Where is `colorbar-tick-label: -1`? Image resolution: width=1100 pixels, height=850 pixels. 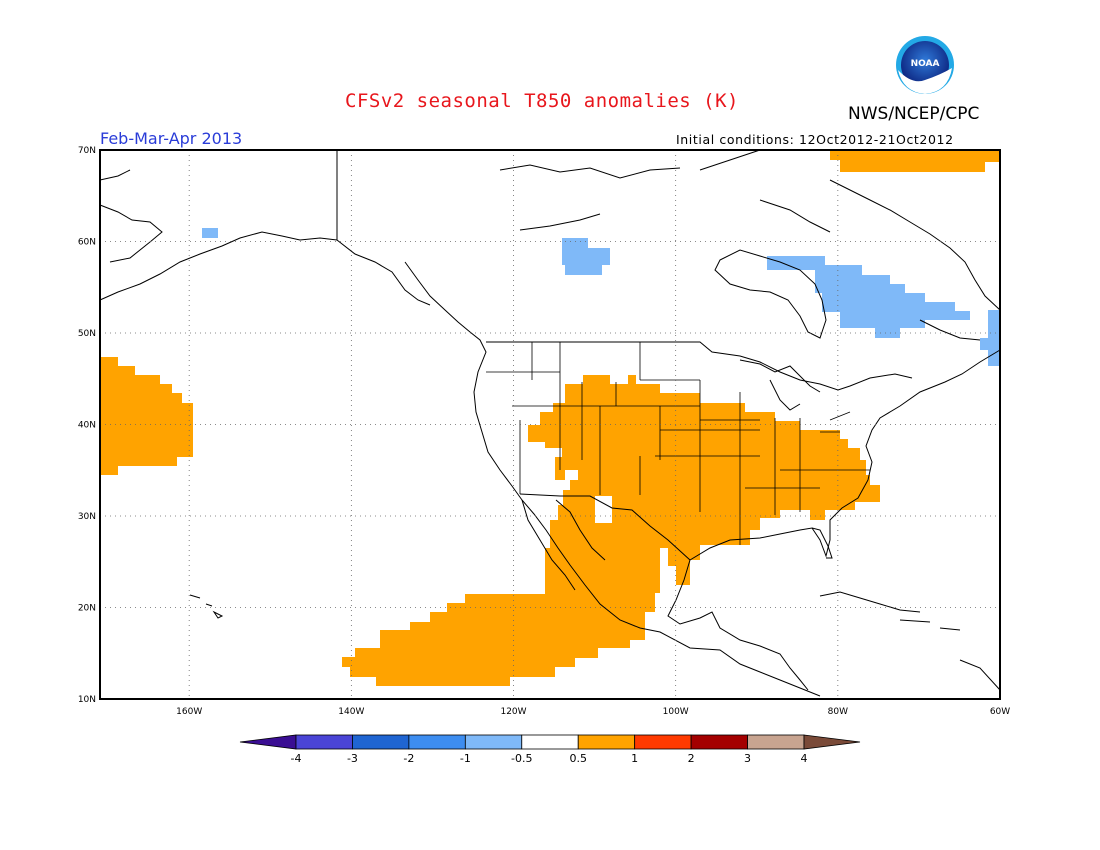 colorbar-tick-label: -1 is located at coordinates (465, 758).